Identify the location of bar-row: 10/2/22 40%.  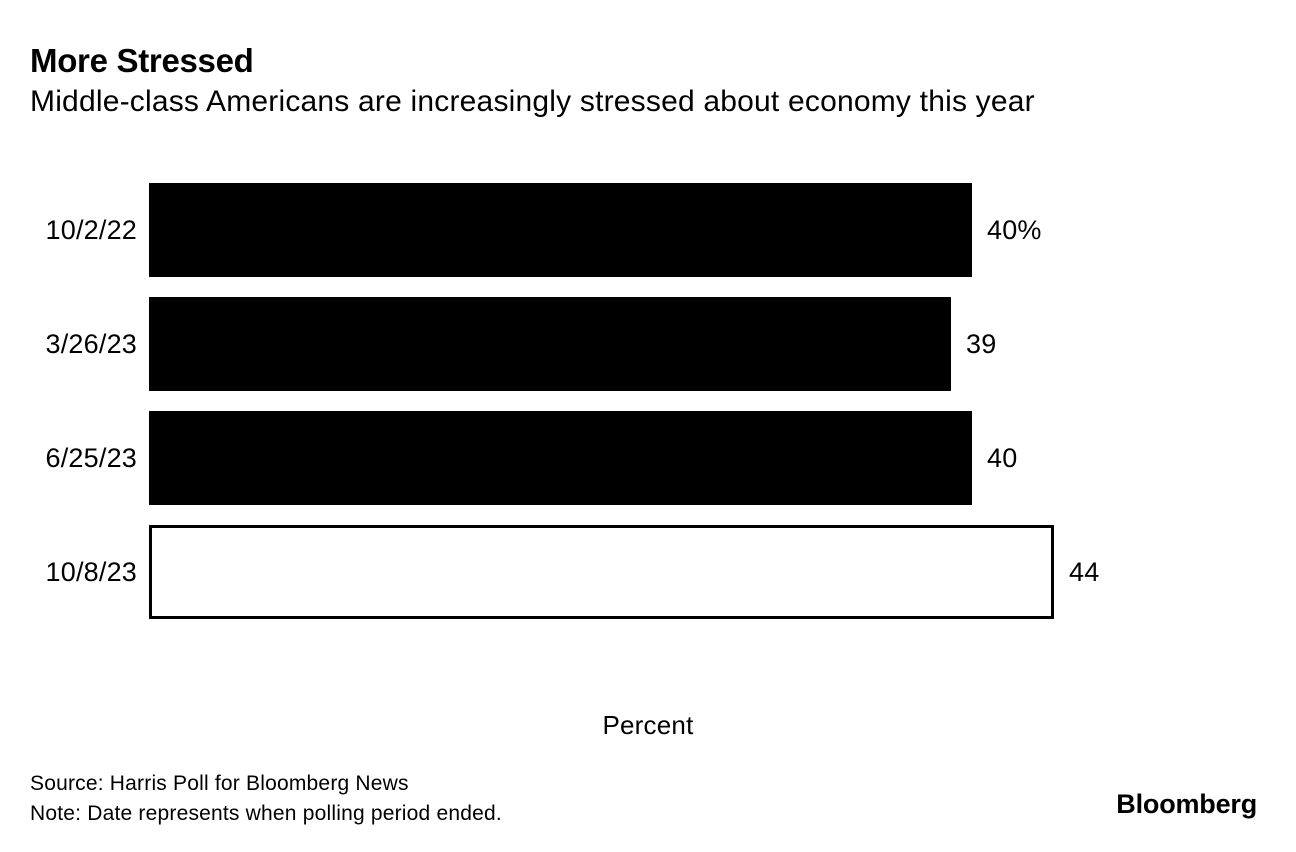
(648, 230).